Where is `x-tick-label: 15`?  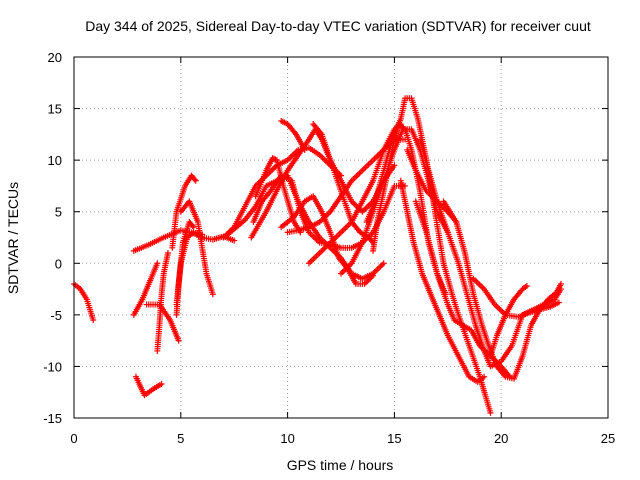 x-tick-label: 15 is located at coordinates (394, 438).